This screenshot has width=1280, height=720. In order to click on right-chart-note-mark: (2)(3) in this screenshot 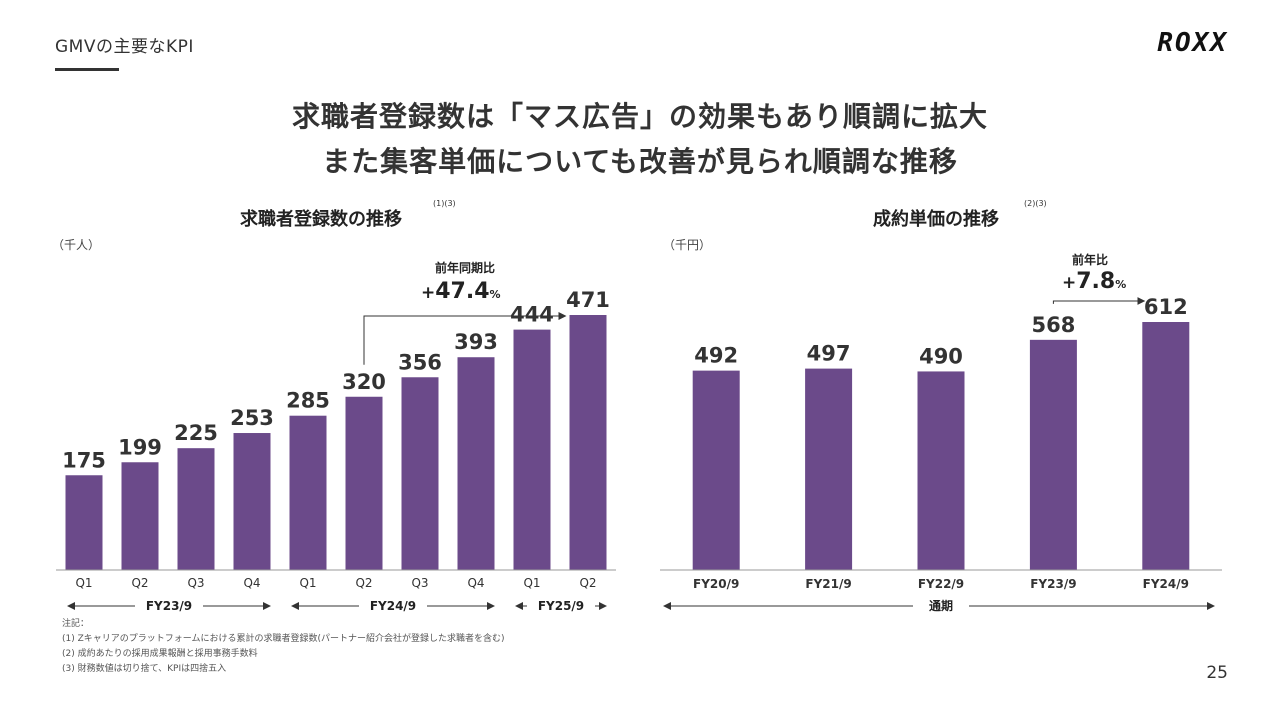, I will do `click(1035, 203)`.